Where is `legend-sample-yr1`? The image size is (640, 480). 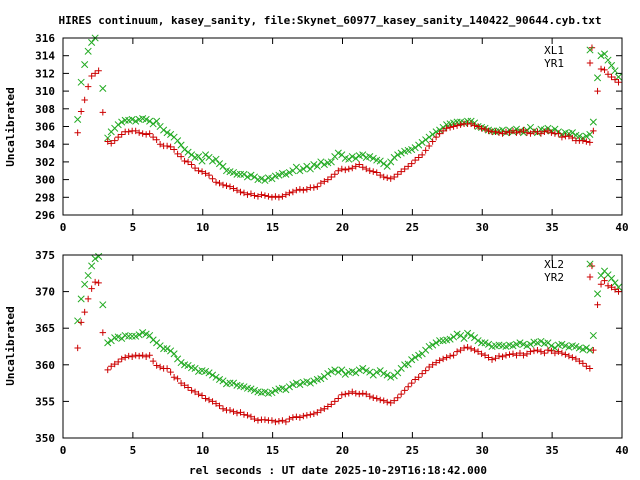 legend-sample-yr1 is located at coordinates (590, 63).